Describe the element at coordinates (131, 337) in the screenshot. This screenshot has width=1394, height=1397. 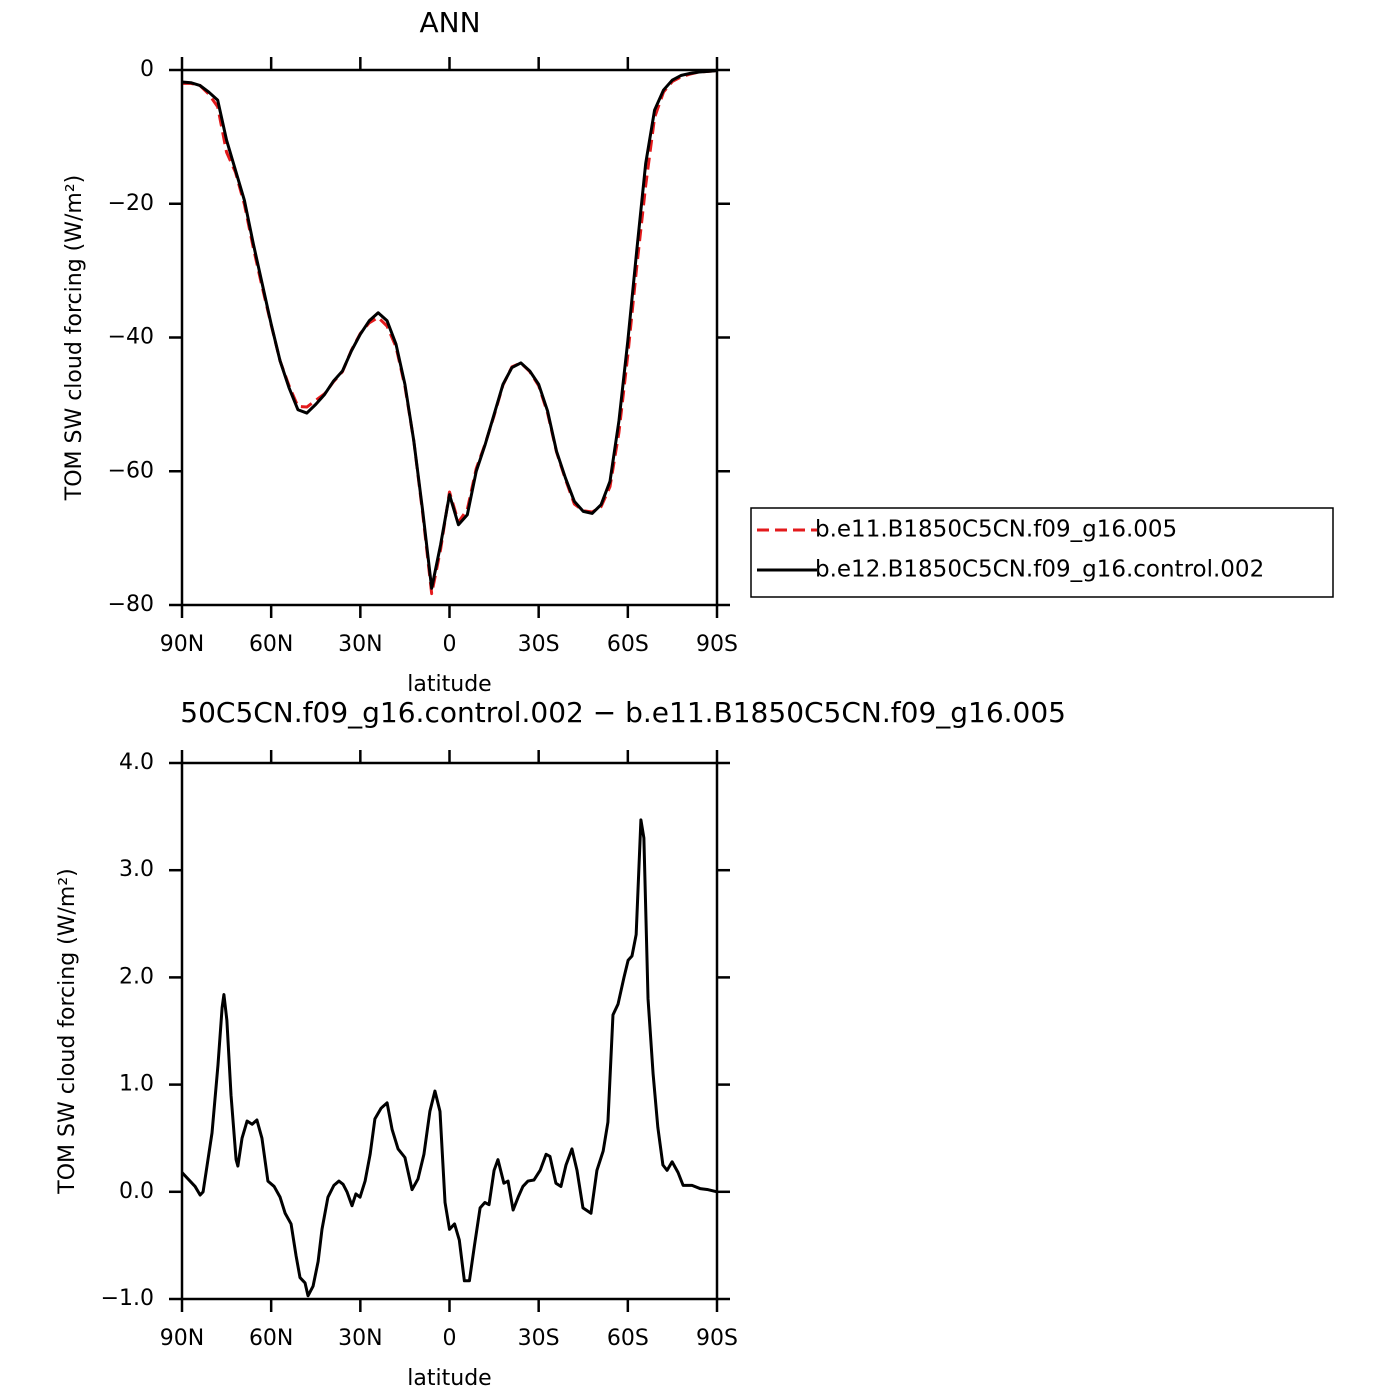
I see `y-tick-label: −40` at that location.